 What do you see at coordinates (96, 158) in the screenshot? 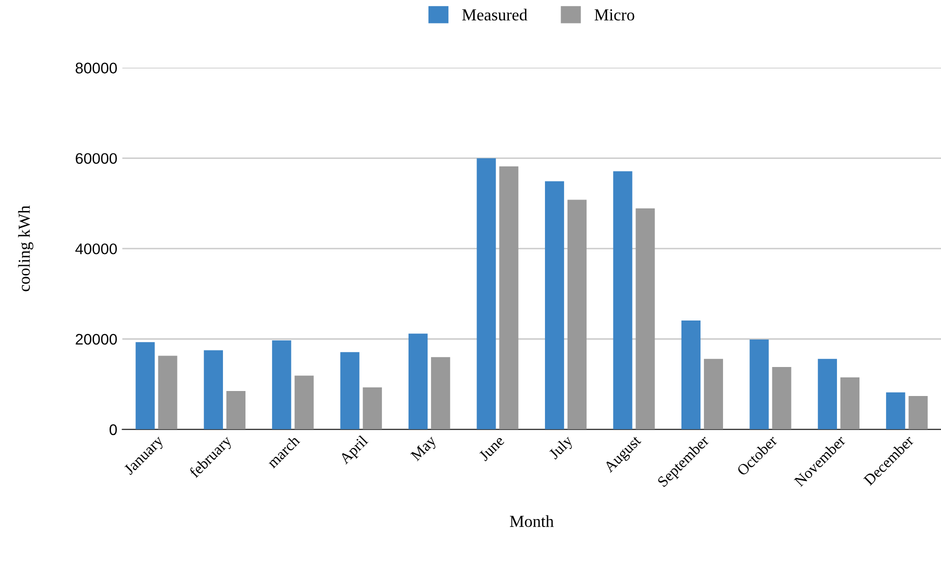
I see `y-tick-label: 60000` at bounding box center [96, 158].